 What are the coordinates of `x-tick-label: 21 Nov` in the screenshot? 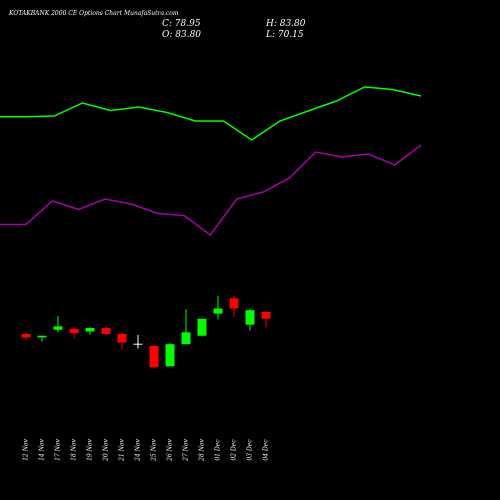 It's located at (122, 449).